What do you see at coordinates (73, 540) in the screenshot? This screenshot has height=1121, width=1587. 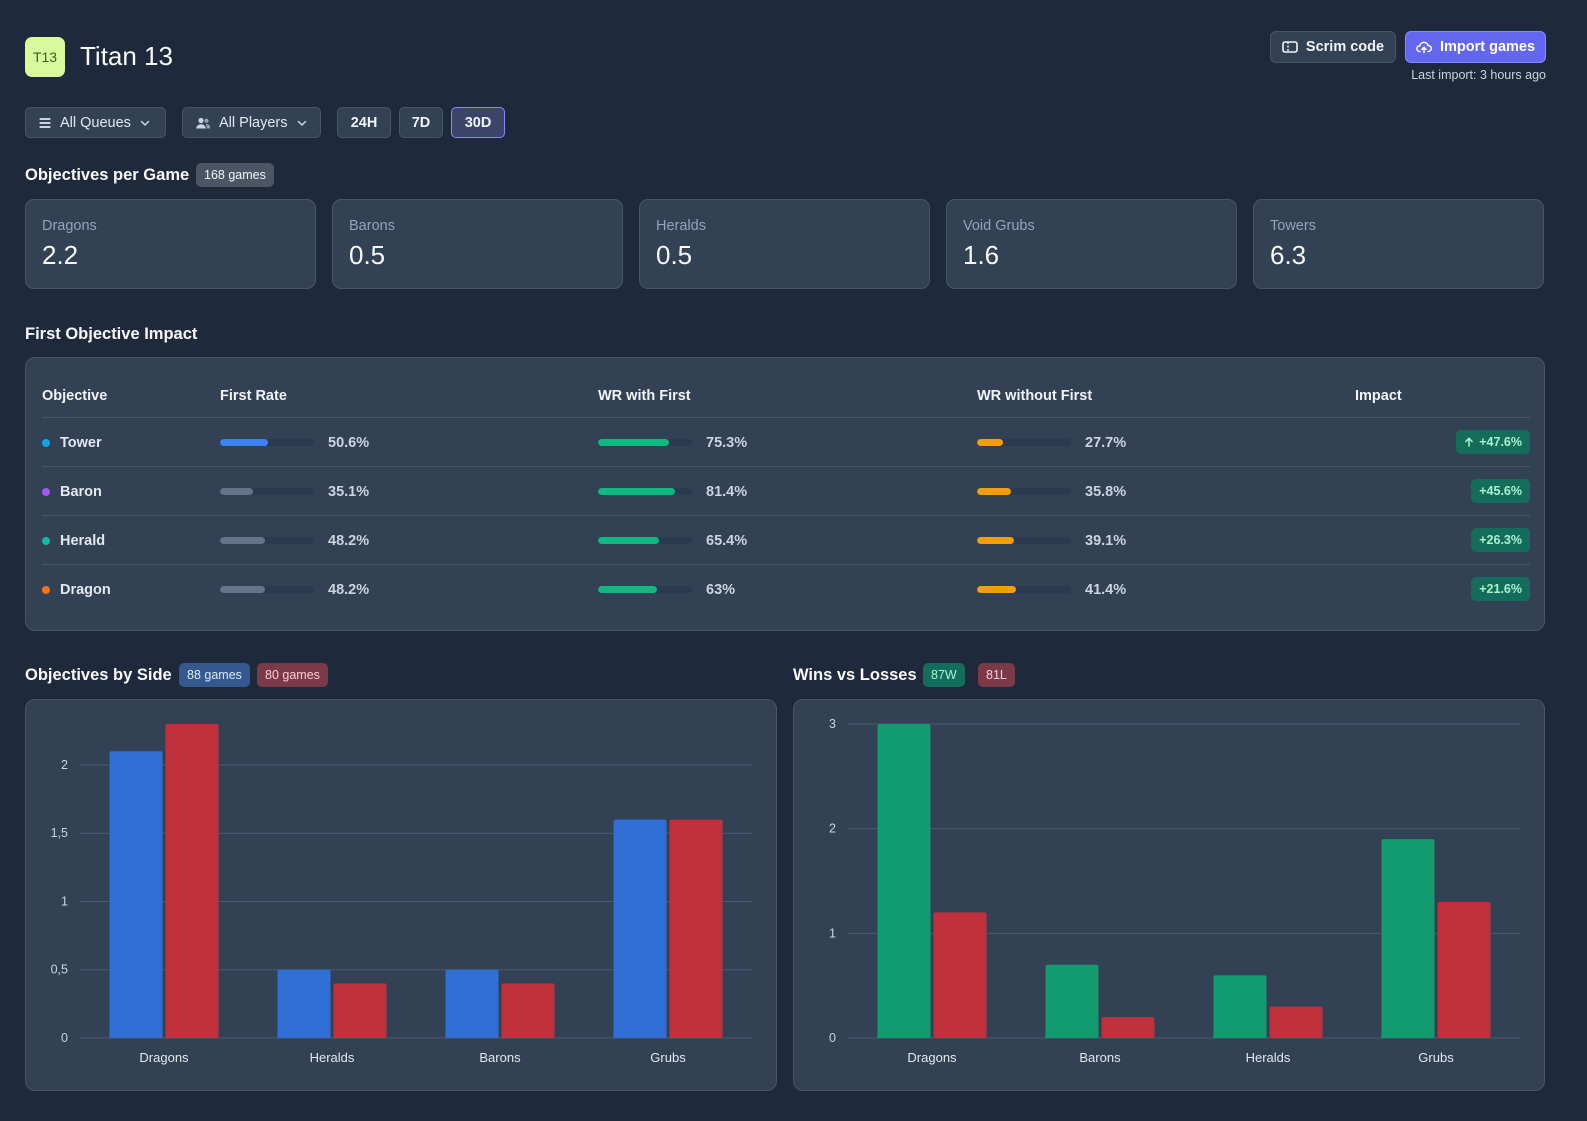 I see `objective-cell: Herald` at bounding box center [73, 540].